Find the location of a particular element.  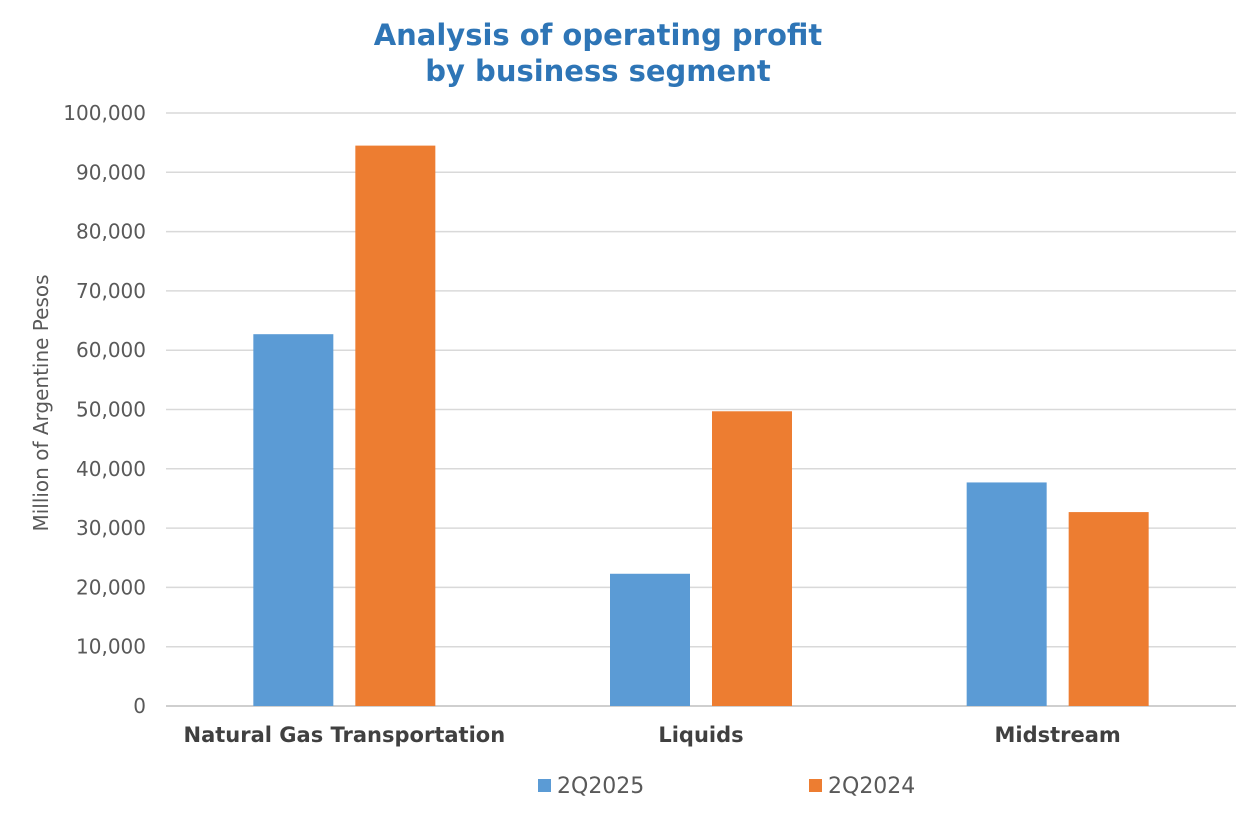

y-tick-label: 0 is located at coordinates (139, 706).